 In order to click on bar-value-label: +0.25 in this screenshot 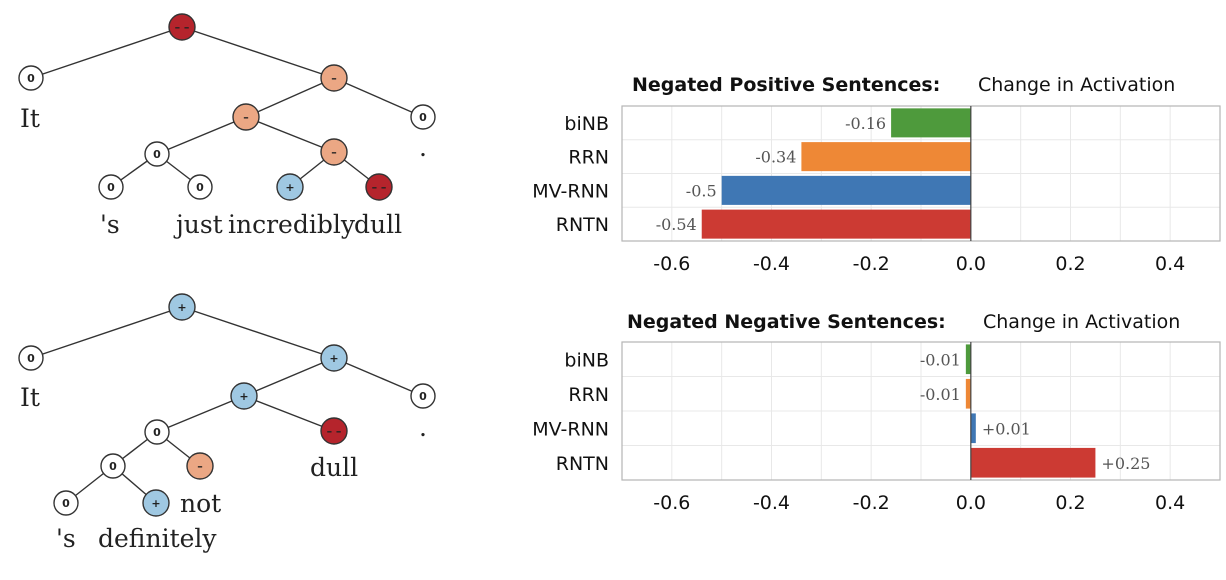, I will do `click(1125, 463)`.